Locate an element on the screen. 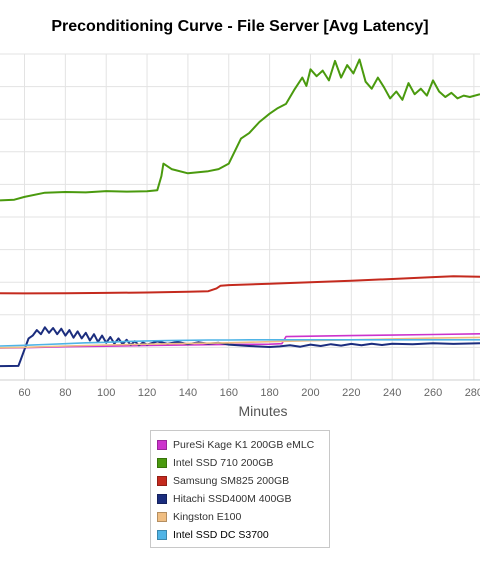  legend-label: Intel SSD DC S3700 is located at coordinates (221, 535).